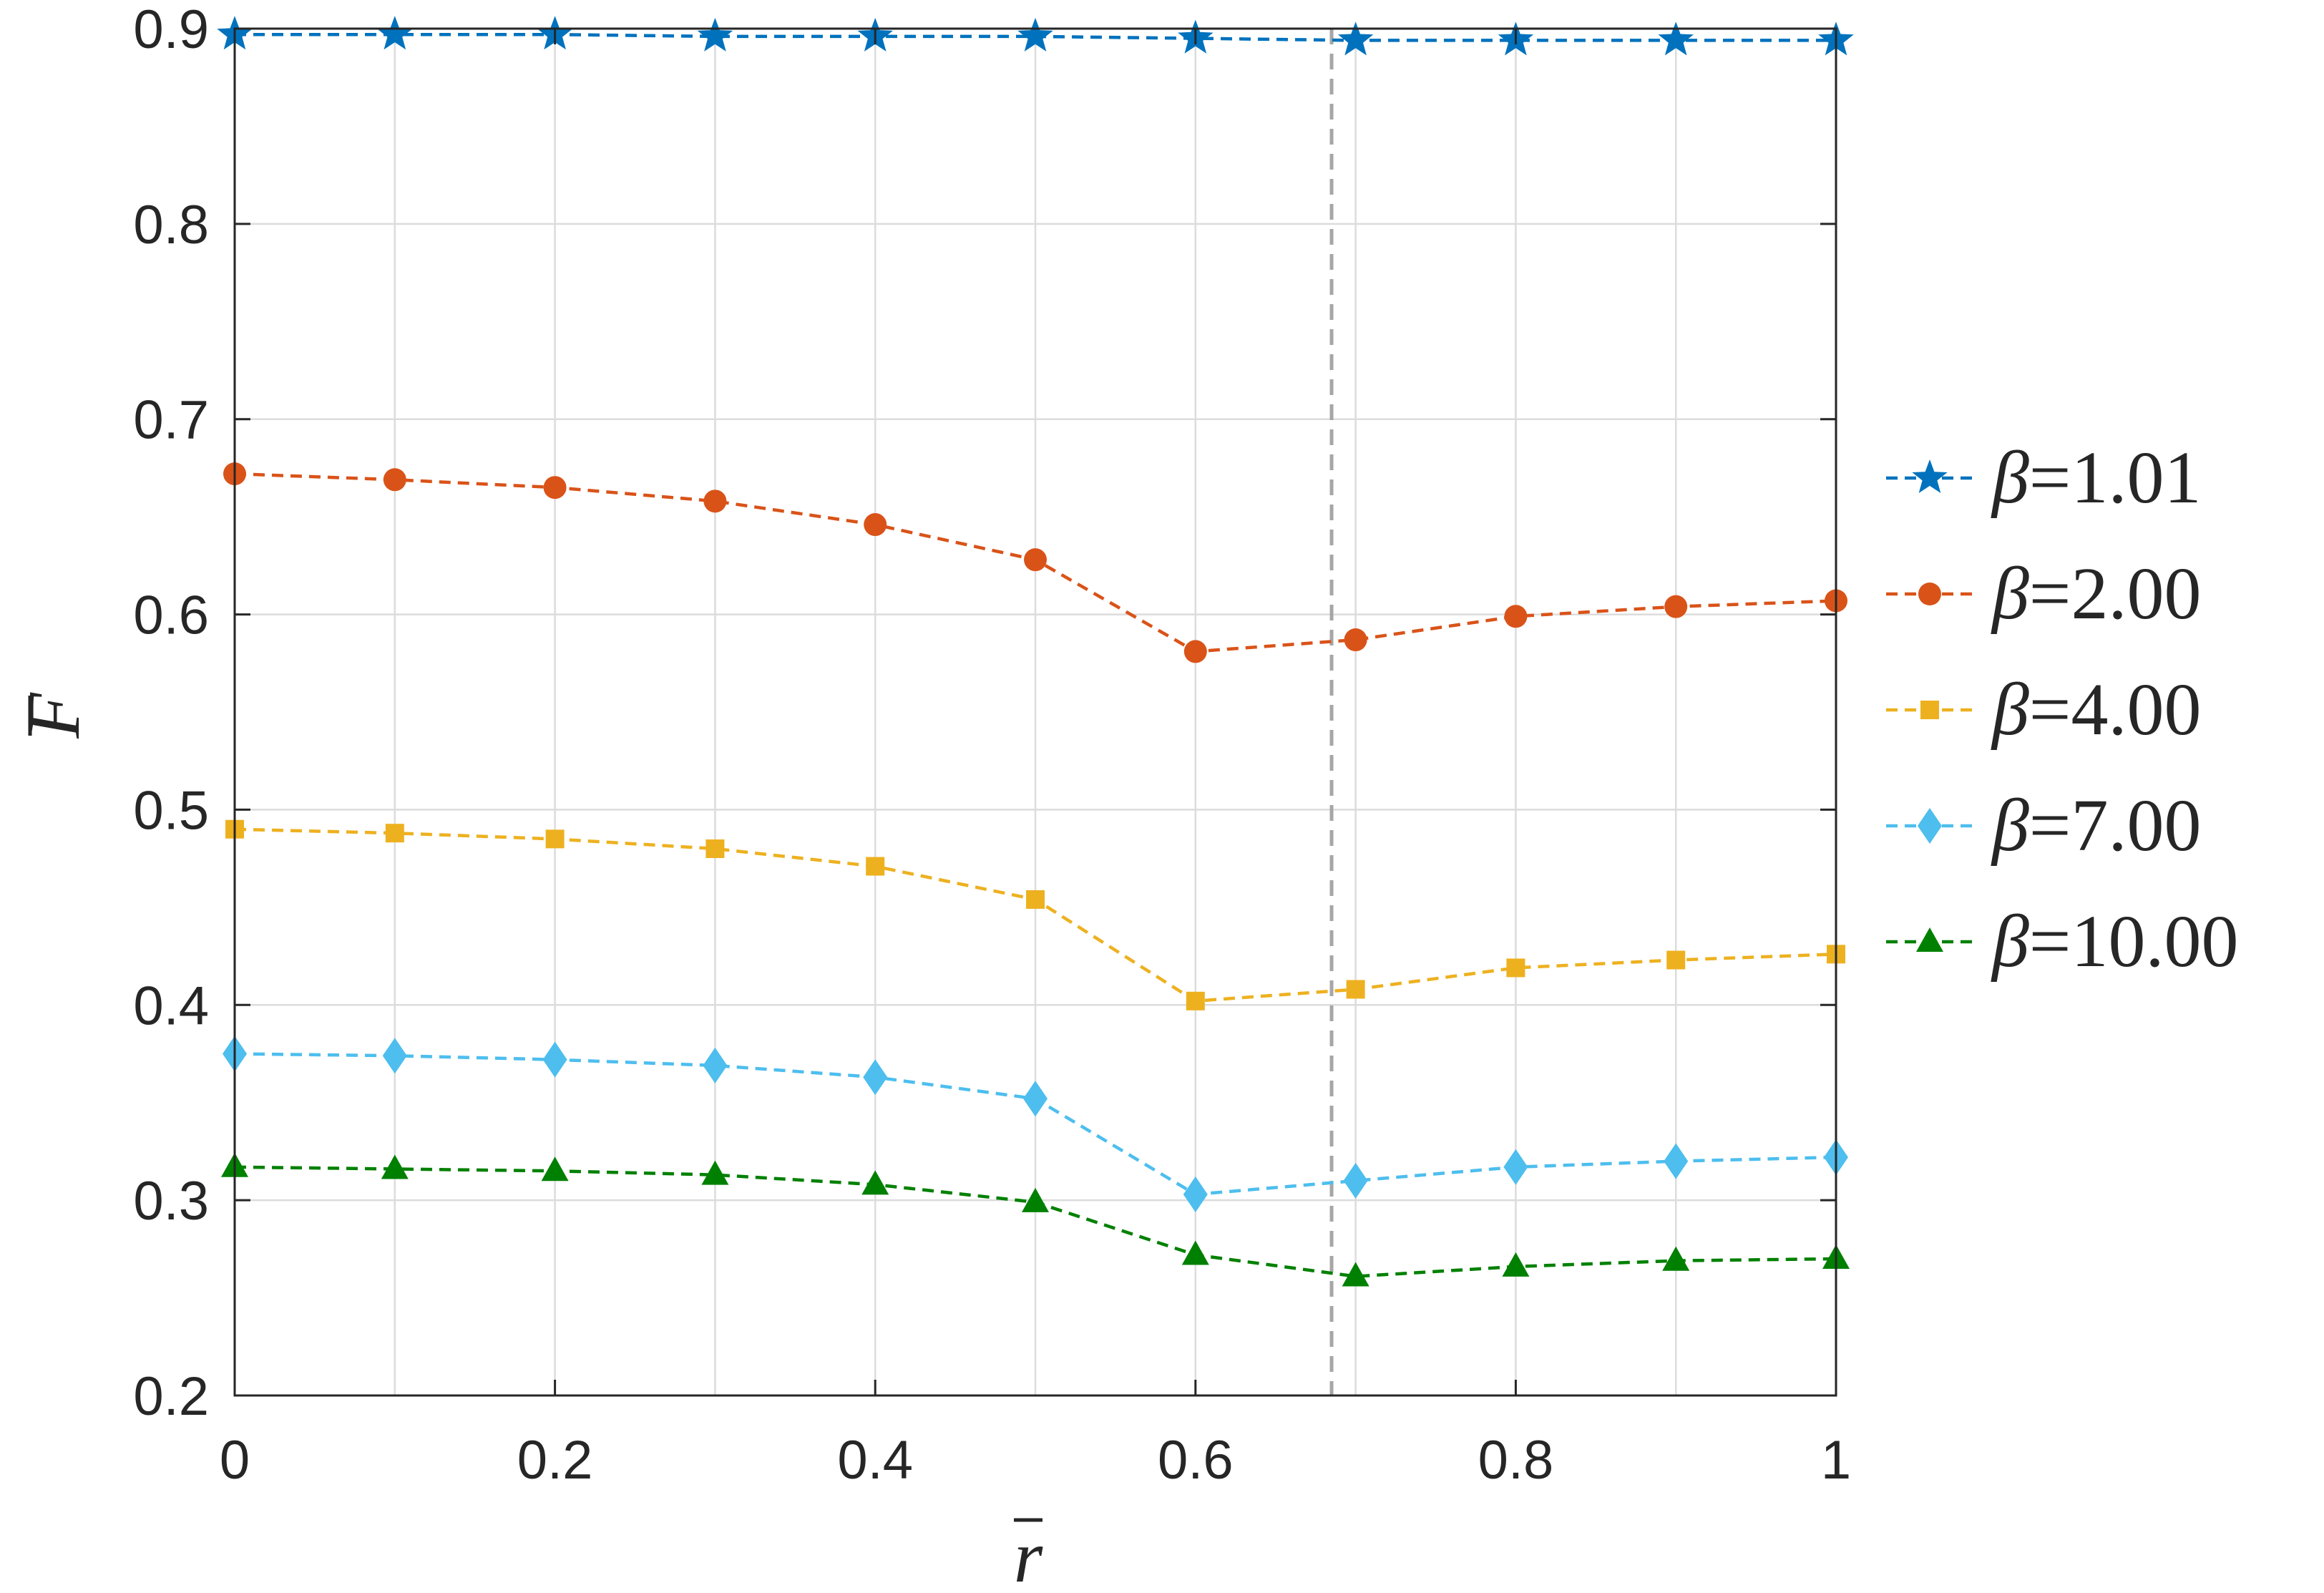 The width and height of the screenshot is (2324, 1593). I want to click on legend-item: β=2.00, so click(2043, 593).